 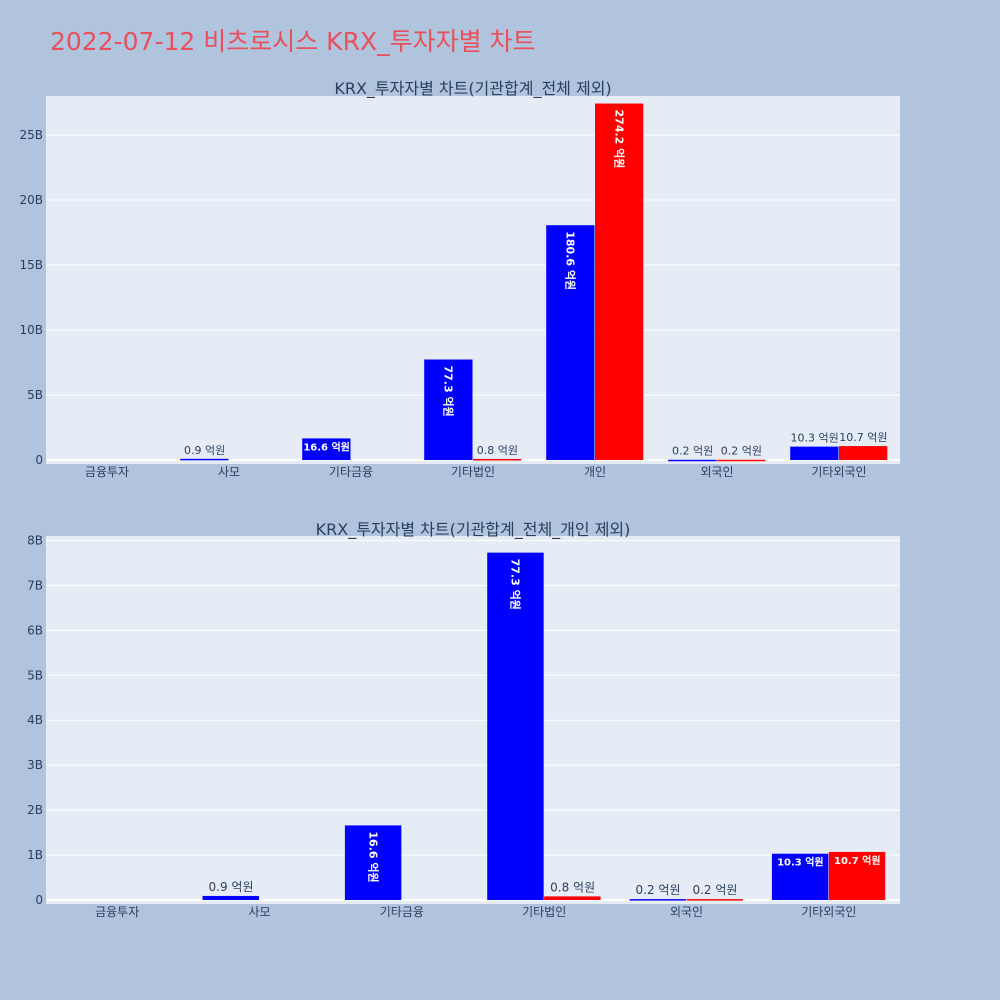 What do you see at coordinates (595, 472) in the screenshot?
I see `x-tick-label: 개인` at bounding box center [595, 472].